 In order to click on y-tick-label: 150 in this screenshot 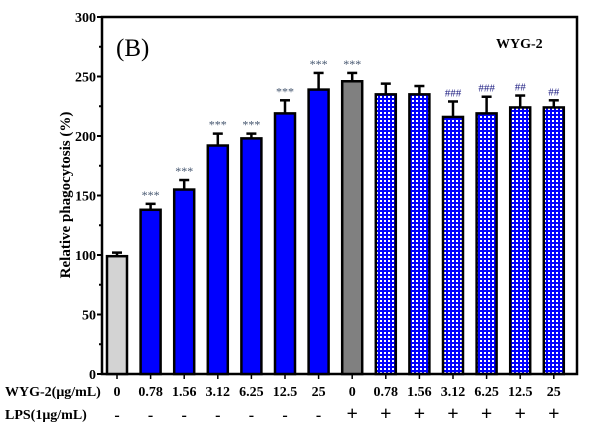, I will do `click(85, 197)`.